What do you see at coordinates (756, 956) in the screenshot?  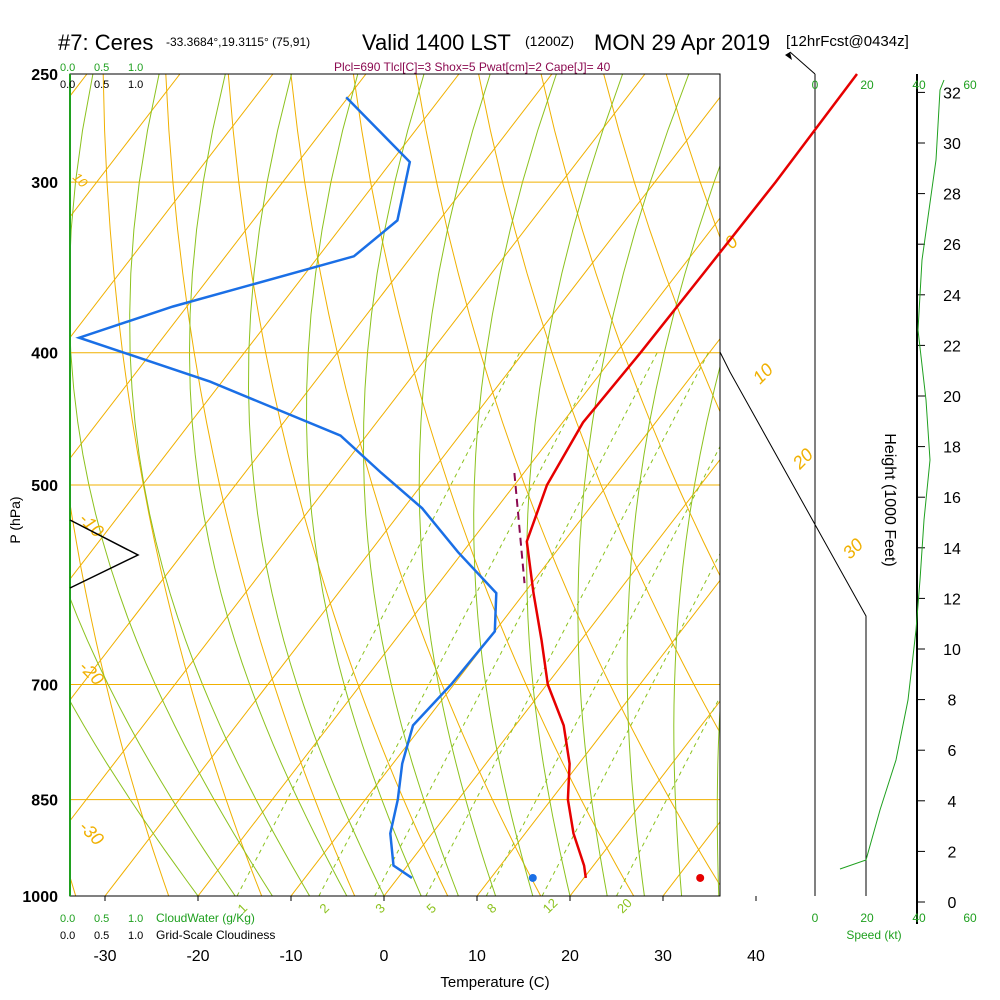 I see `x-tick-label: 40` at bounding box center [756, 956].